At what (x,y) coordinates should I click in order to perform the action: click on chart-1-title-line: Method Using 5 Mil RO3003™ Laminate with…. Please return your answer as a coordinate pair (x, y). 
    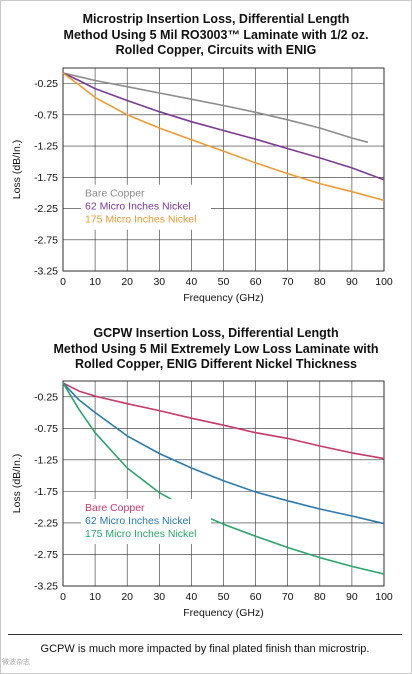
    Looking at the image, I should click on (216, 34).